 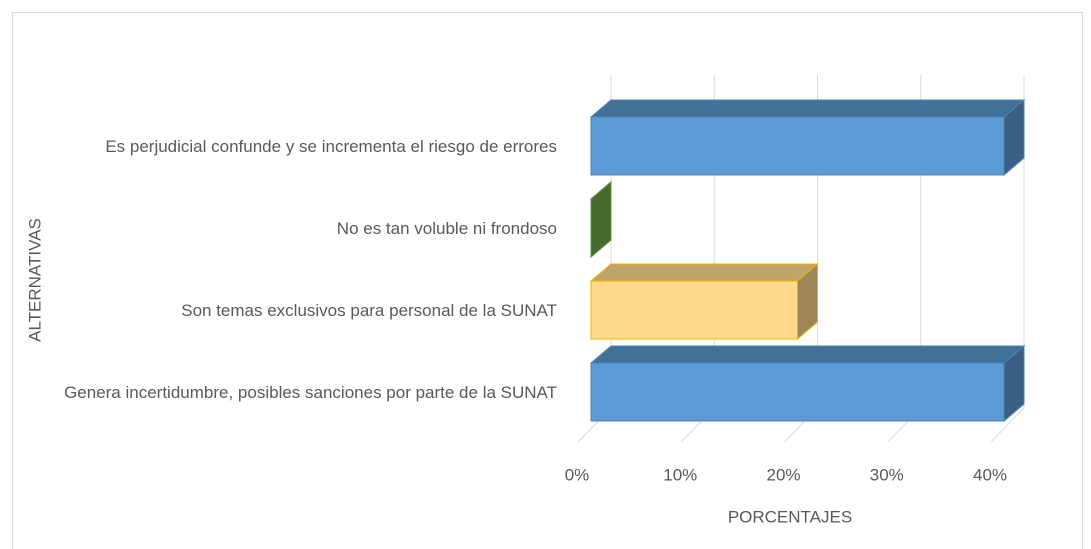 What do you see at coordinates (790, 516) in the screenshot?
I see `x-axis-title: PORCENTAJES` at bounding box center [790, 516].